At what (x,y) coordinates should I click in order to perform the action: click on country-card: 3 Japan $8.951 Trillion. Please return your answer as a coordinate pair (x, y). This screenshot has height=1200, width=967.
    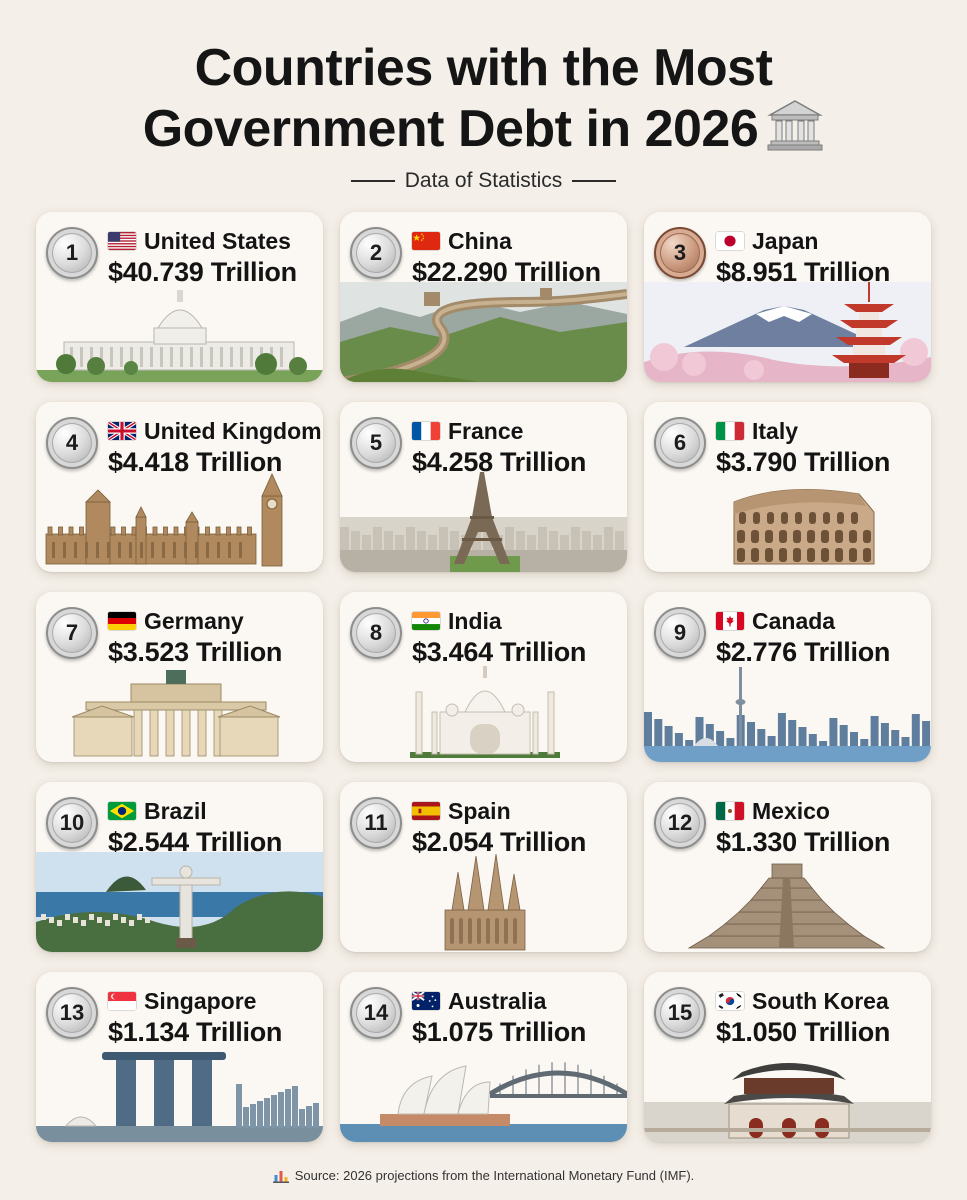
    Looking at the image, I should click on (787, 297).